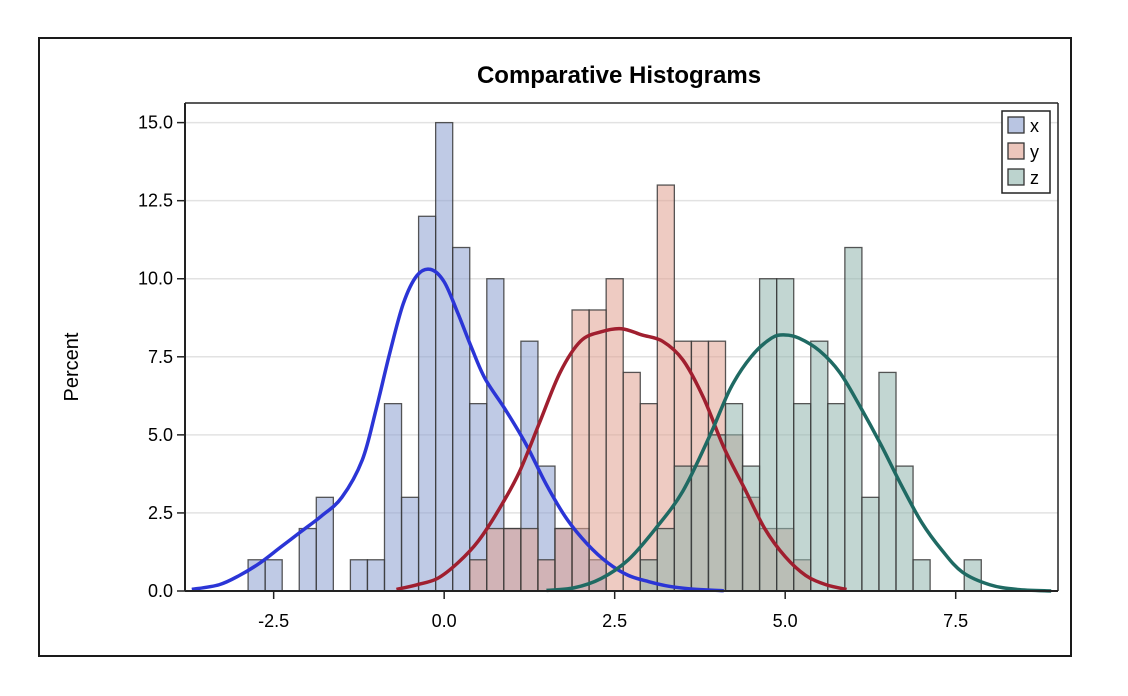  Describe the element at coordinates (273, 621) in the screenshot. I see `x-tick-label: -2.5` at that location.